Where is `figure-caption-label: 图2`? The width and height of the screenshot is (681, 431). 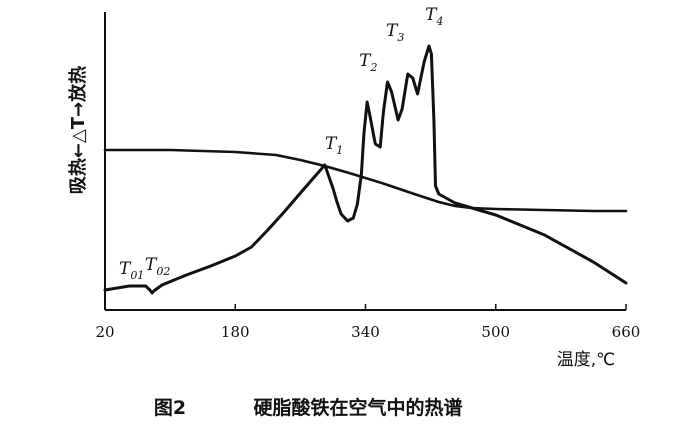
figure-caption-label: 图2 is located at coordinates (170, 408).